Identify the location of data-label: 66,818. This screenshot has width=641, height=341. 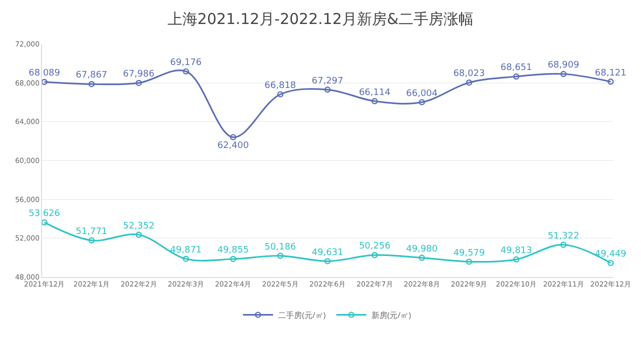
(280, 85).